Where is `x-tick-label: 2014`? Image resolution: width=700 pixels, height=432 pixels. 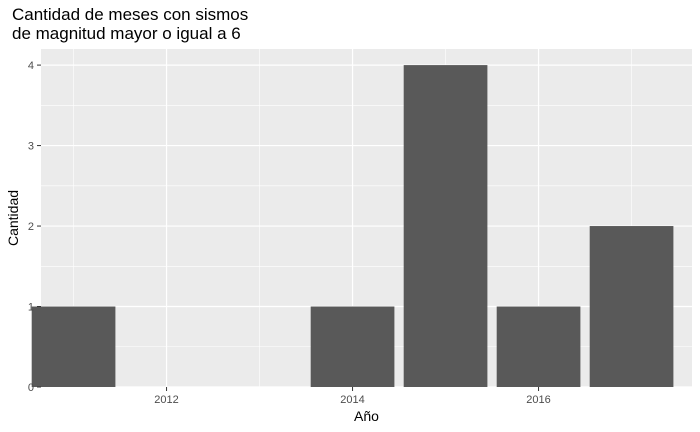
x-tick-label: 2014 is located at coordinates (352, 400).